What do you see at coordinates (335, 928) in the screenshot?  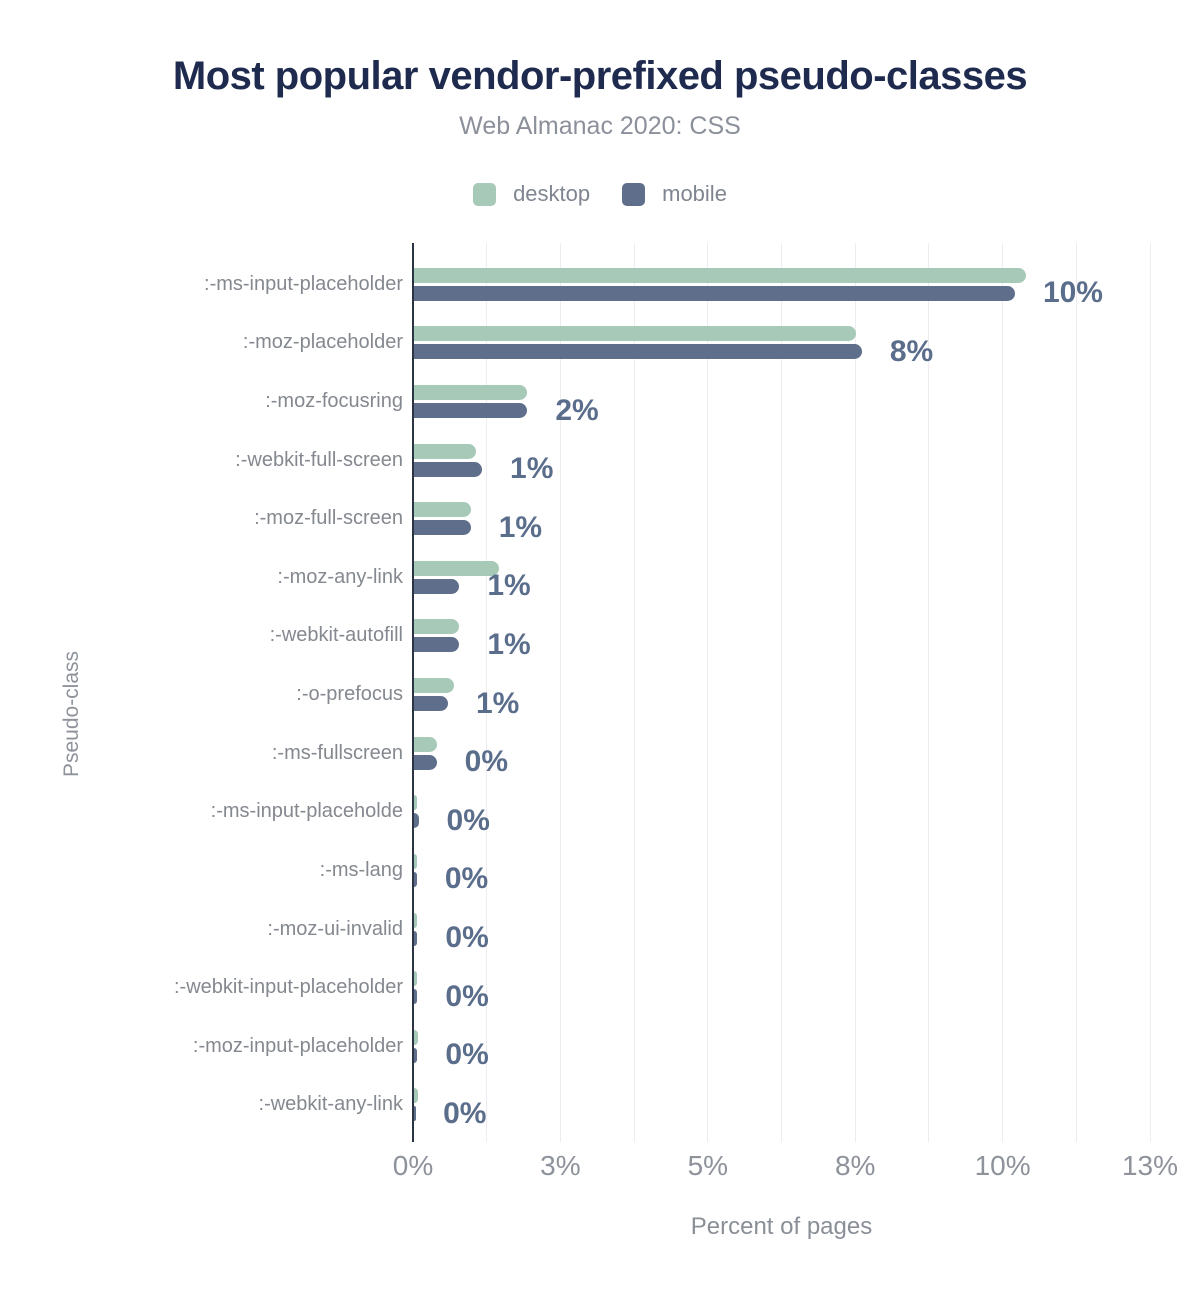 I see `category-label: :-moz-ui-invalid` at bounding box center [335, 928].